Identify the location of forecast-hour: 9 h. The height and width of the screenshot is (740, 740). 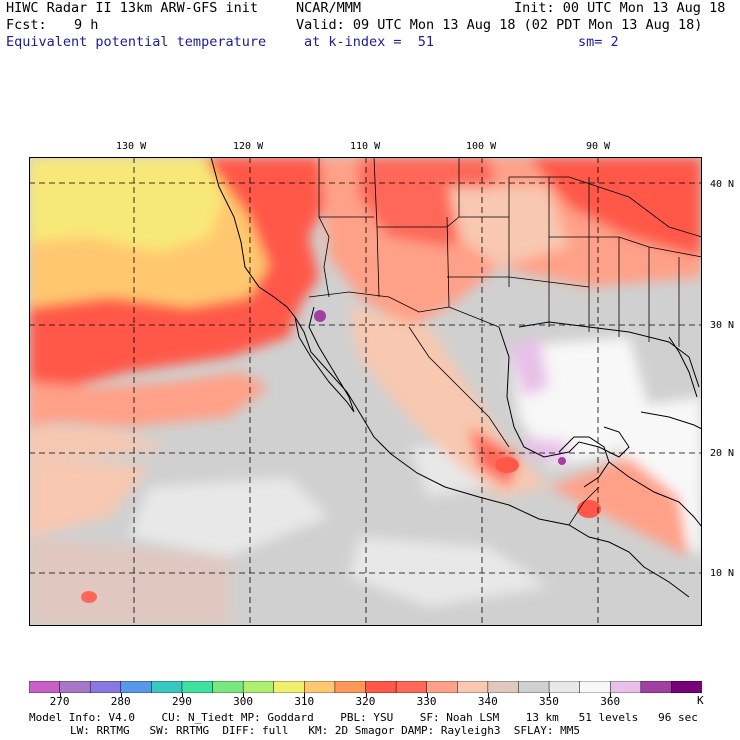
(86, 25).